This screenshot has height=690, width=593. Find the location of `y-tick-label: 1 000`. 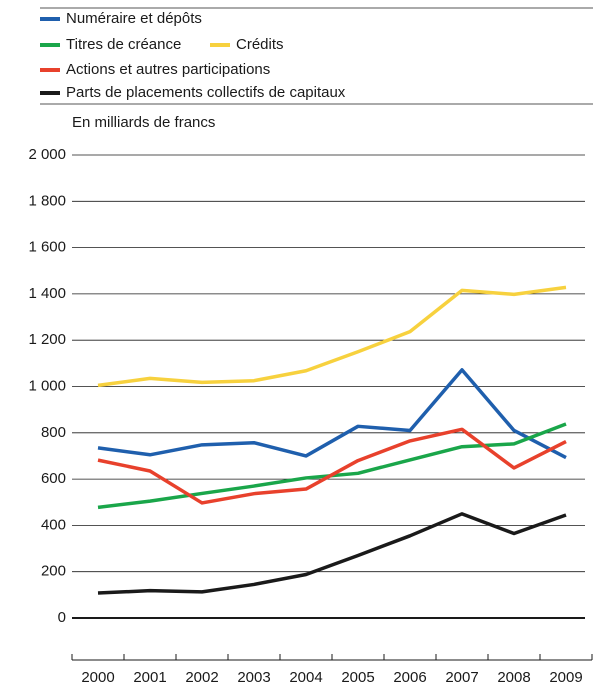

y-tick-label: 1 000 is located at coordinates (47, 385).